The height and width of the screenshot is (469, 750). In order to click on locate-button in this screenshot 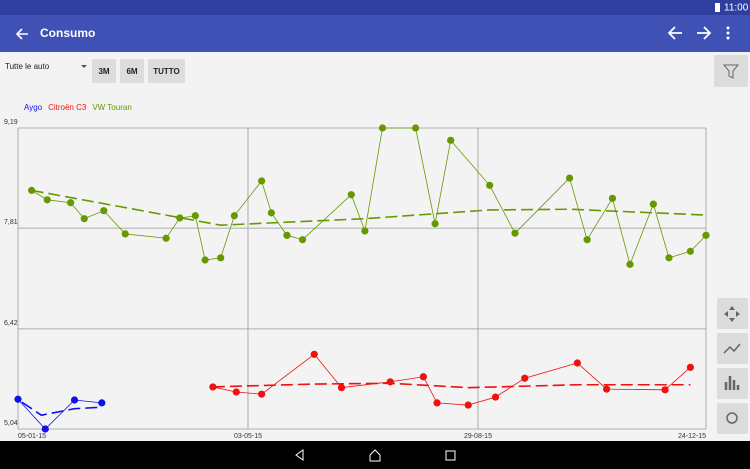, I will do `click(732, 418)`.